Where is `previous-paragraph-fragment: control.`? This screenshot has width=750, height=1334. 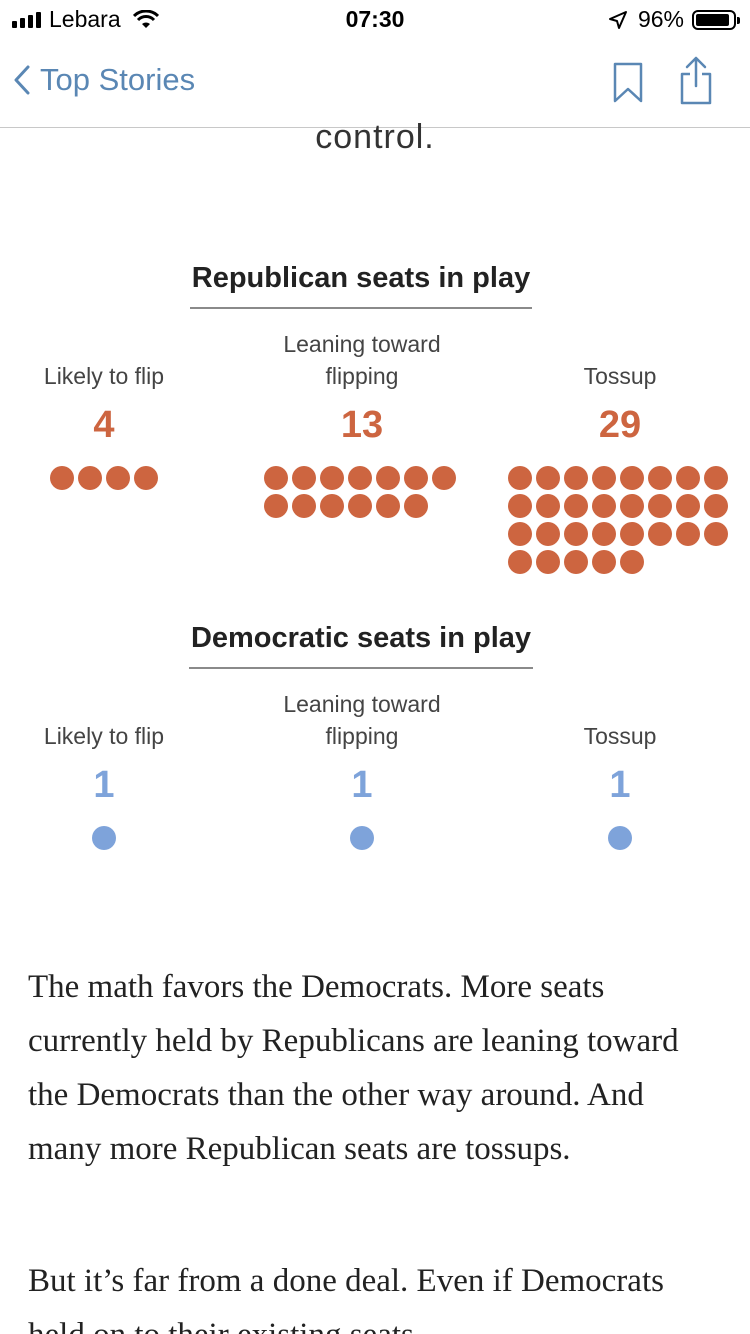 previous-paragraph-fragment: control. is located at coordinates (375, 137).